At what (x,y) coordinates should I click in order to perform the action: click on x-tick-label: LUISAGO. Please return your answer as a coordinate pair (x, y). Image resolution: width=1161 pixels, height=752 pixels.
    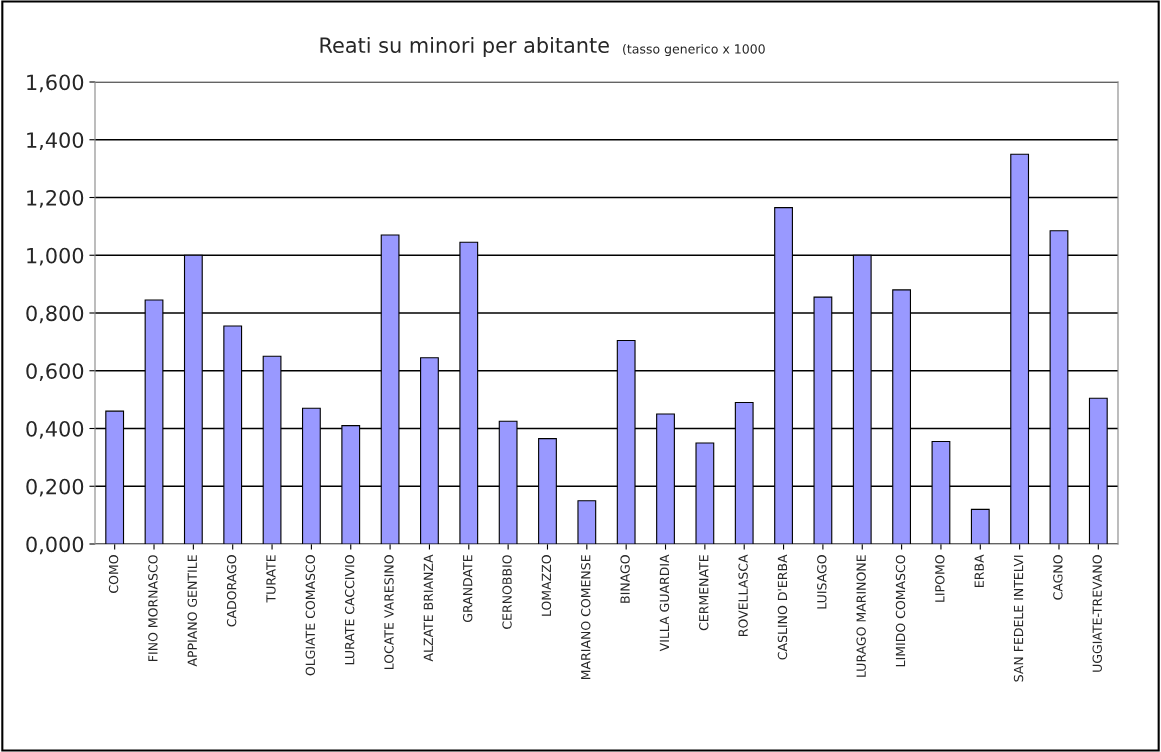
    Looking at the image, I should click on (822, 582).